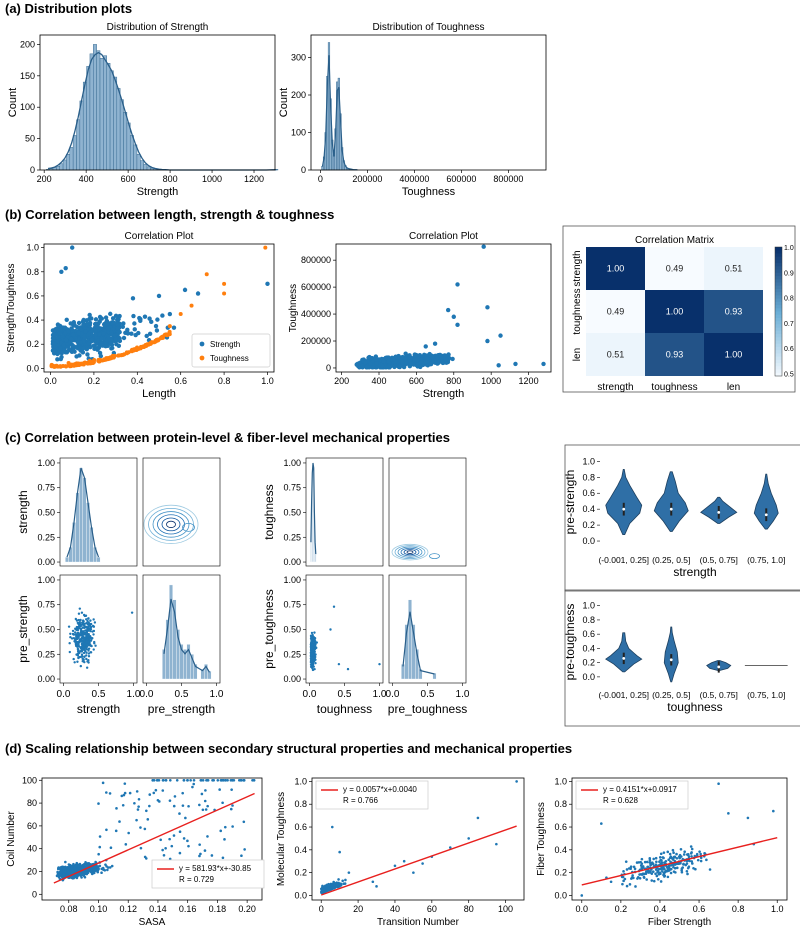  I want to click on pair-xtick-label: 0.0, so click(64, 694).